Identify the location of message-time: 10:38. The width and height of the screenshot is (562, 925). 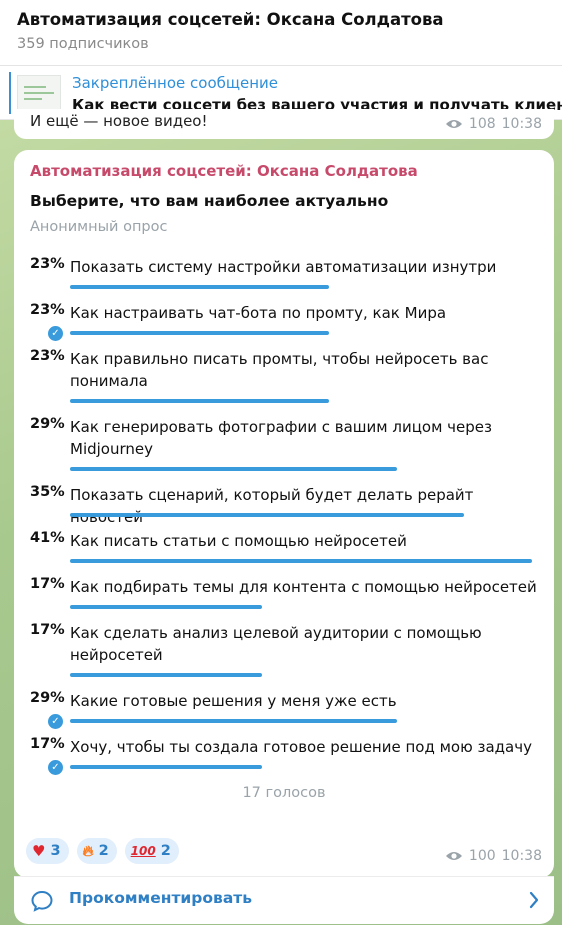
(521, 856).